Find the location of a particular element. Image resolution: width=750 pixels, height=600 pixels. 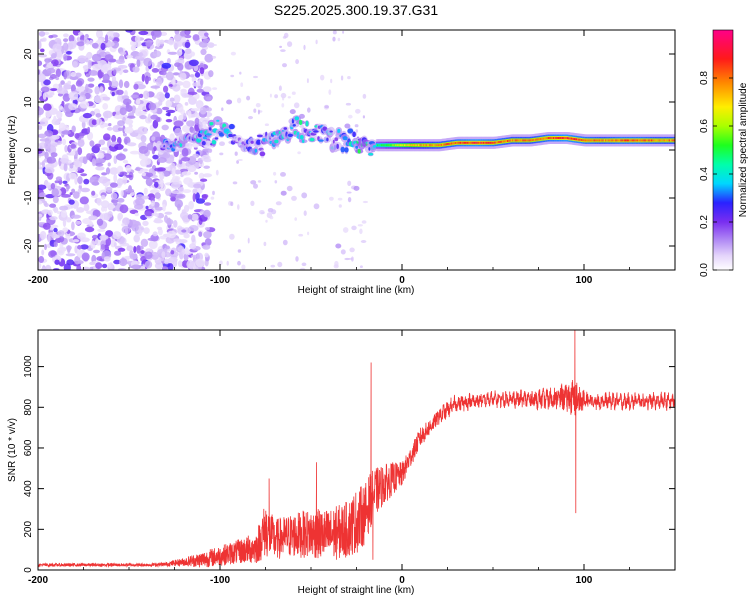

snr-y-tick-label: 0 is located at coordinates (28, 570).